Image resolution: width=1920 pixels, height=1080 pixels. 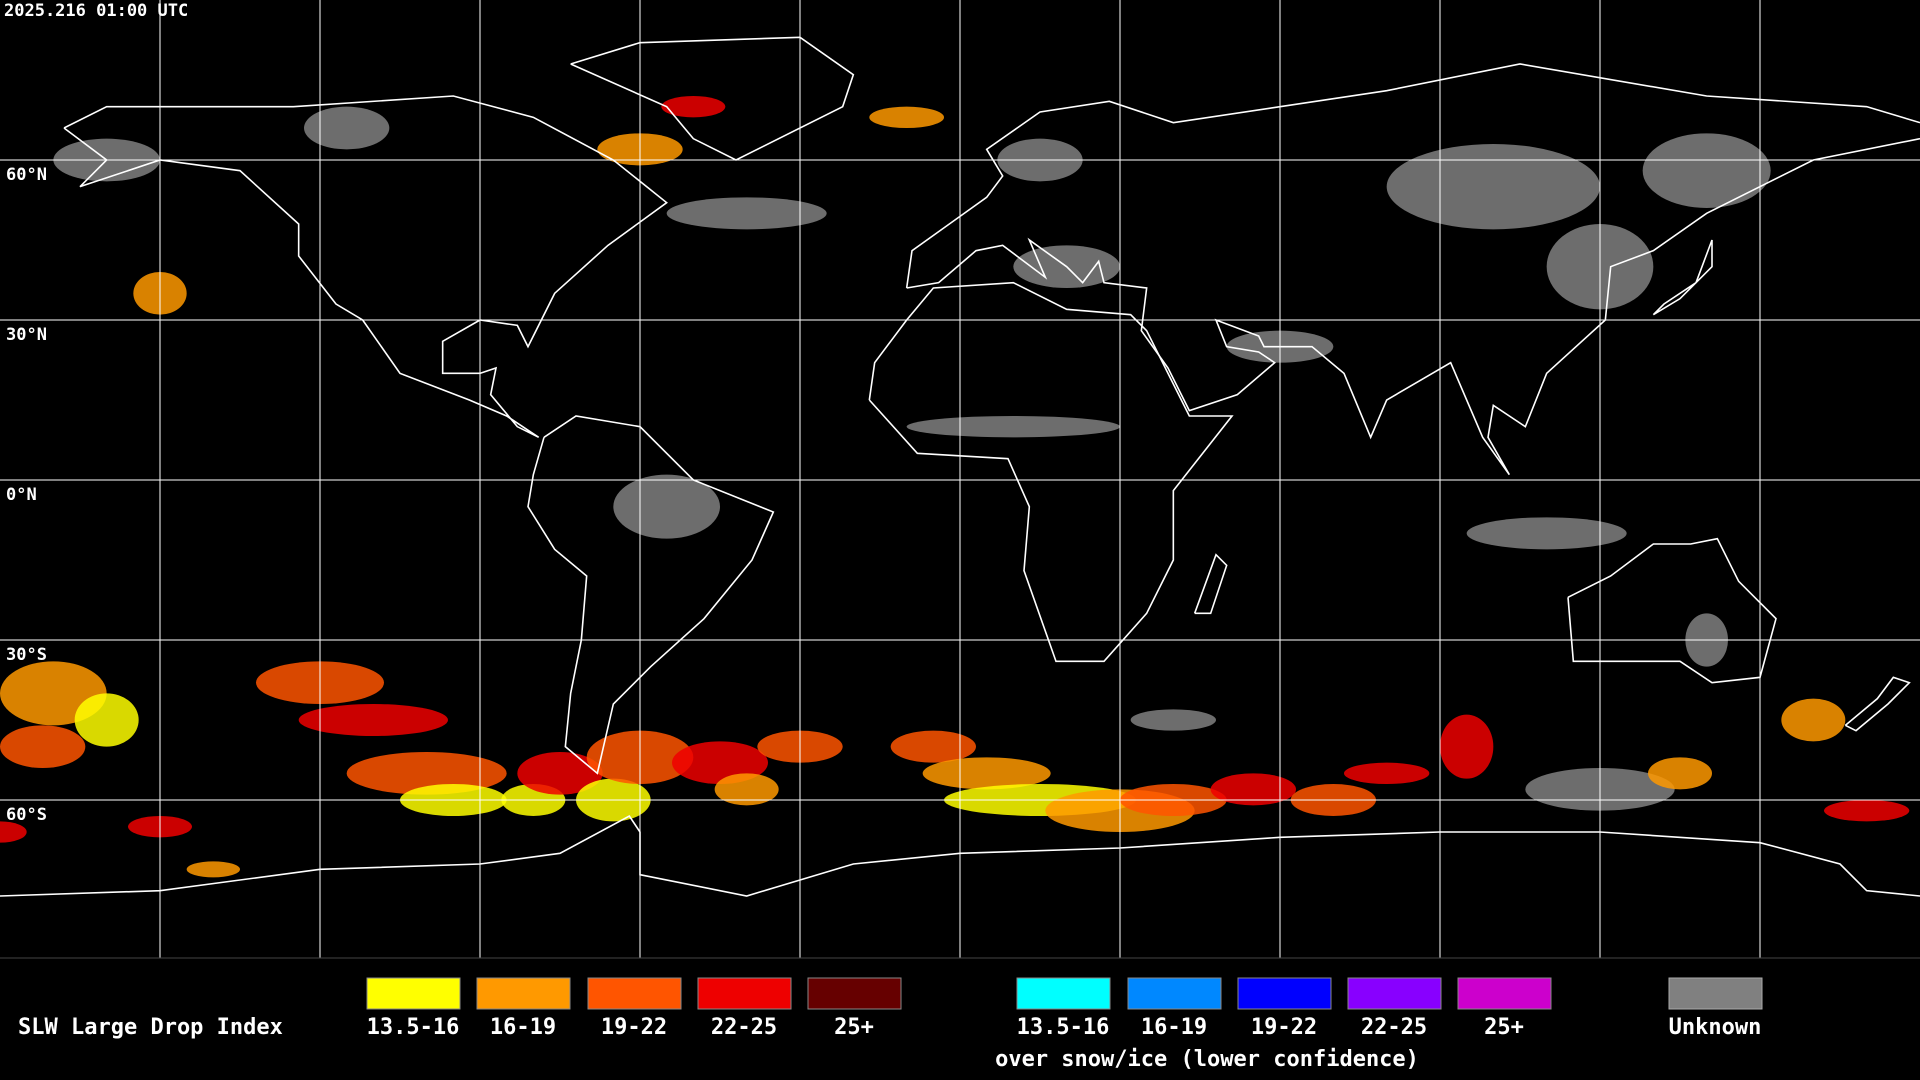 What do you see at coordinates (21, 495) in the screenshot?
I see `latitude-label: 0°N` at bounding box center [21, 495].